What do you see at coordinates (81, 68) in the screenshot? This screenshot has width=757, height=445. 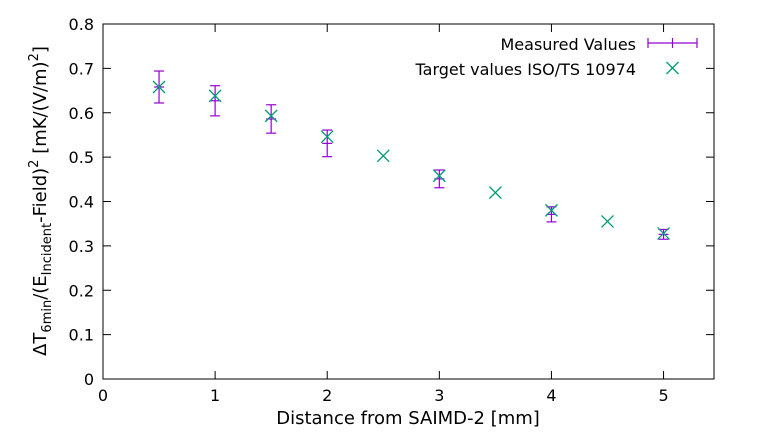 I see `y-tick-label: 0.7` at bounding box center [81, 68].